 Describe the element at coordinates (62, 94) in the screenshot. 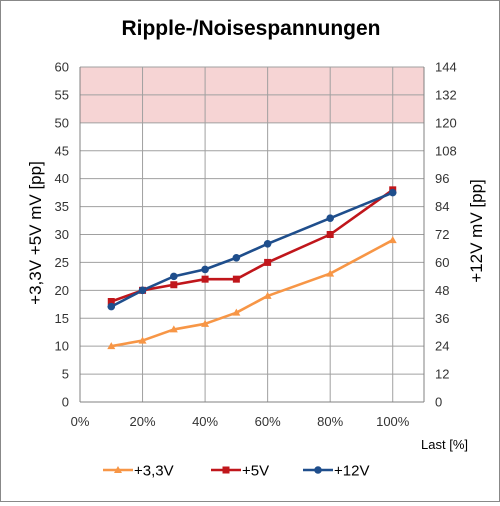

I see `y-tick-label-left: 55` at that location.